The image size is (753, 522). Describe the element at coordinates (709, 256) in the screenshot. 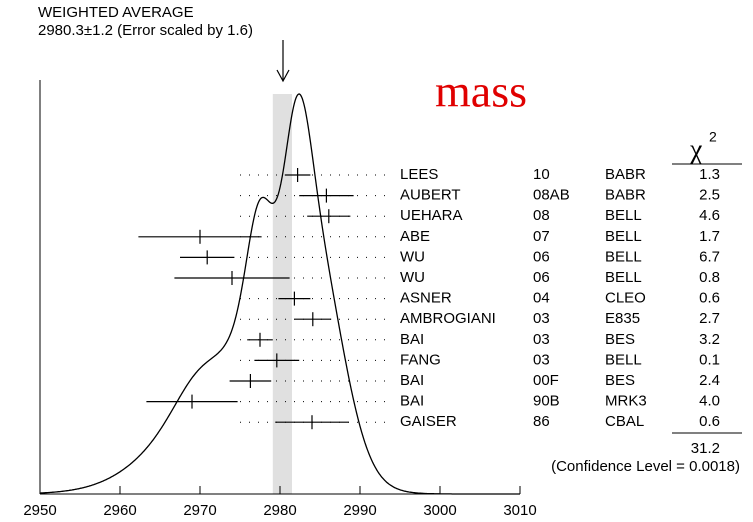

I see `row-chi2: 6.7` at that location.